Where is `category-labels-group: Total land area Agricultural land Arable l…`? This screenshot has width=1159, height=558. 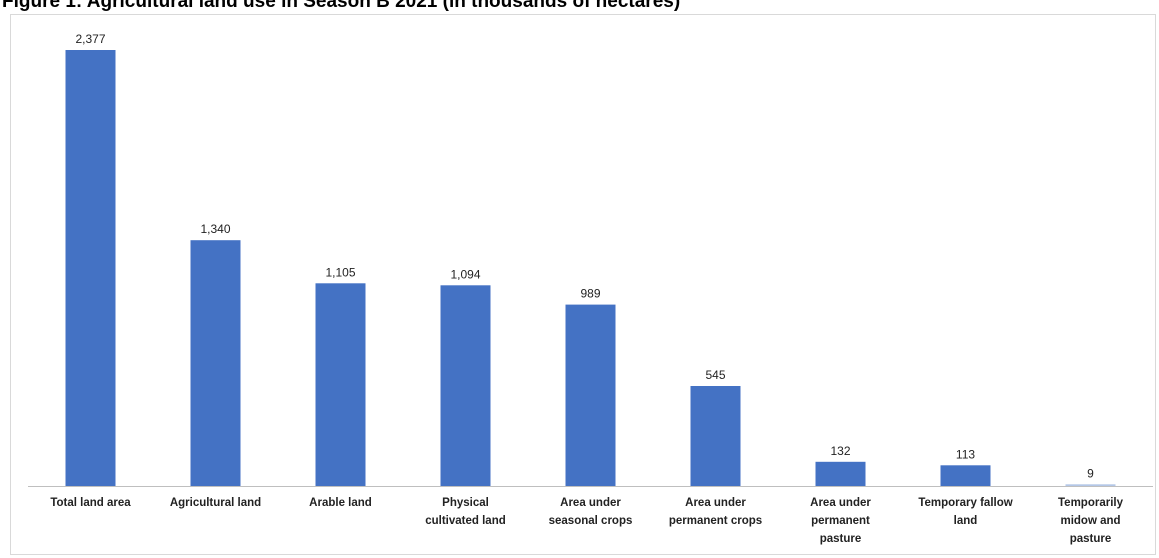 category-labels-group: Total land area Agricultural land Arable l… is located at coordinates (586, 521).